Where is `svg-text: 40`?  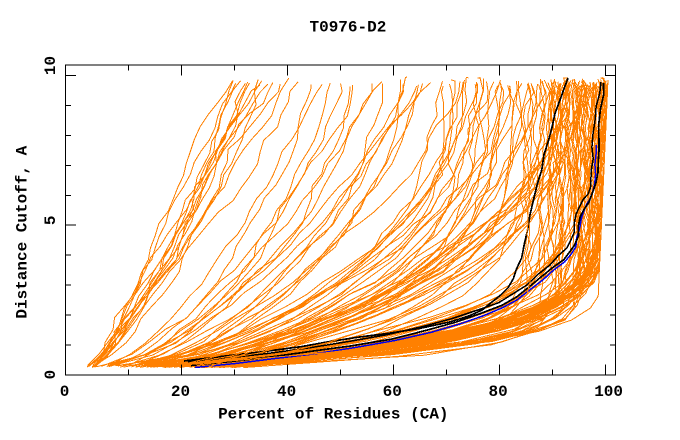 svg-text: 40 is located at coordinates (286, 392).